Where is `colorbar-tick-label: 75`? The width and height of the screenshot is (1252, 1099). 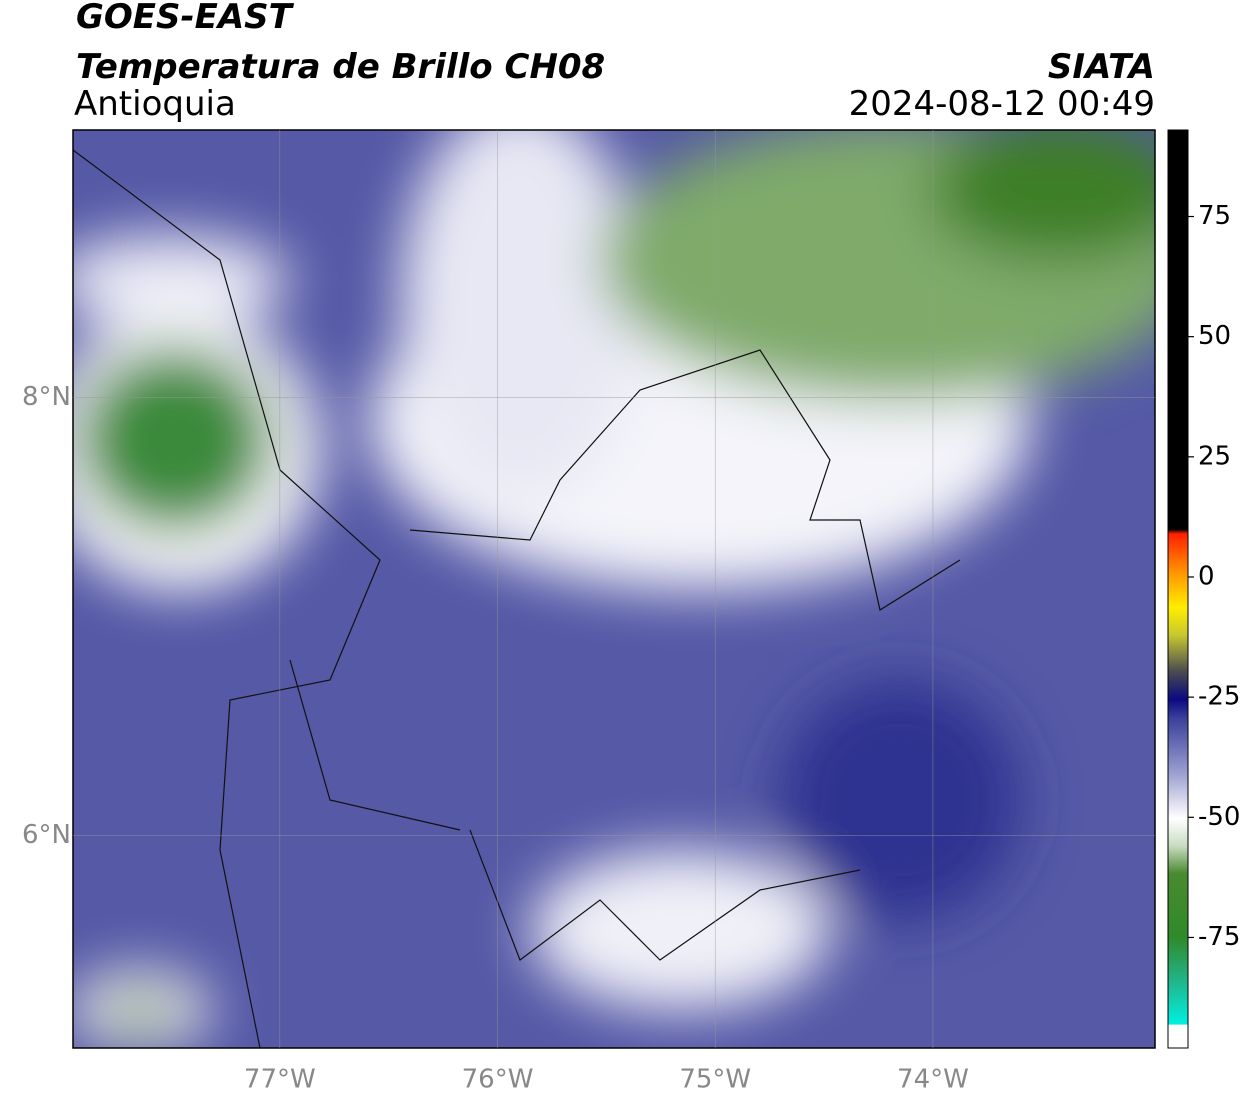 colorbar-tick-label: 75 is located at coordinates (1214, 216).